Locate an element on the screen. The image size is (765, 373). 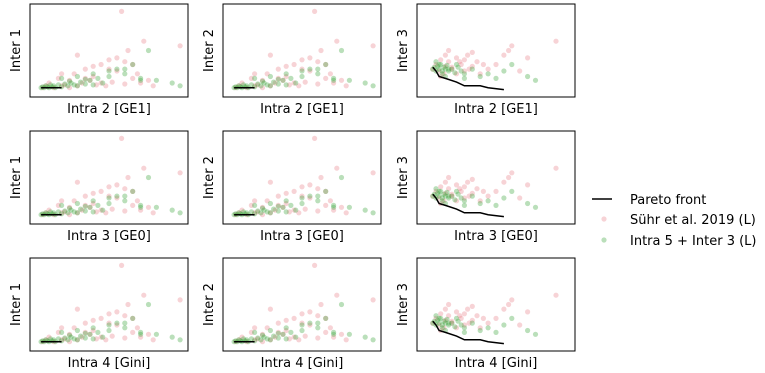
legend-point-swatch is located at coordinates (604, 240).